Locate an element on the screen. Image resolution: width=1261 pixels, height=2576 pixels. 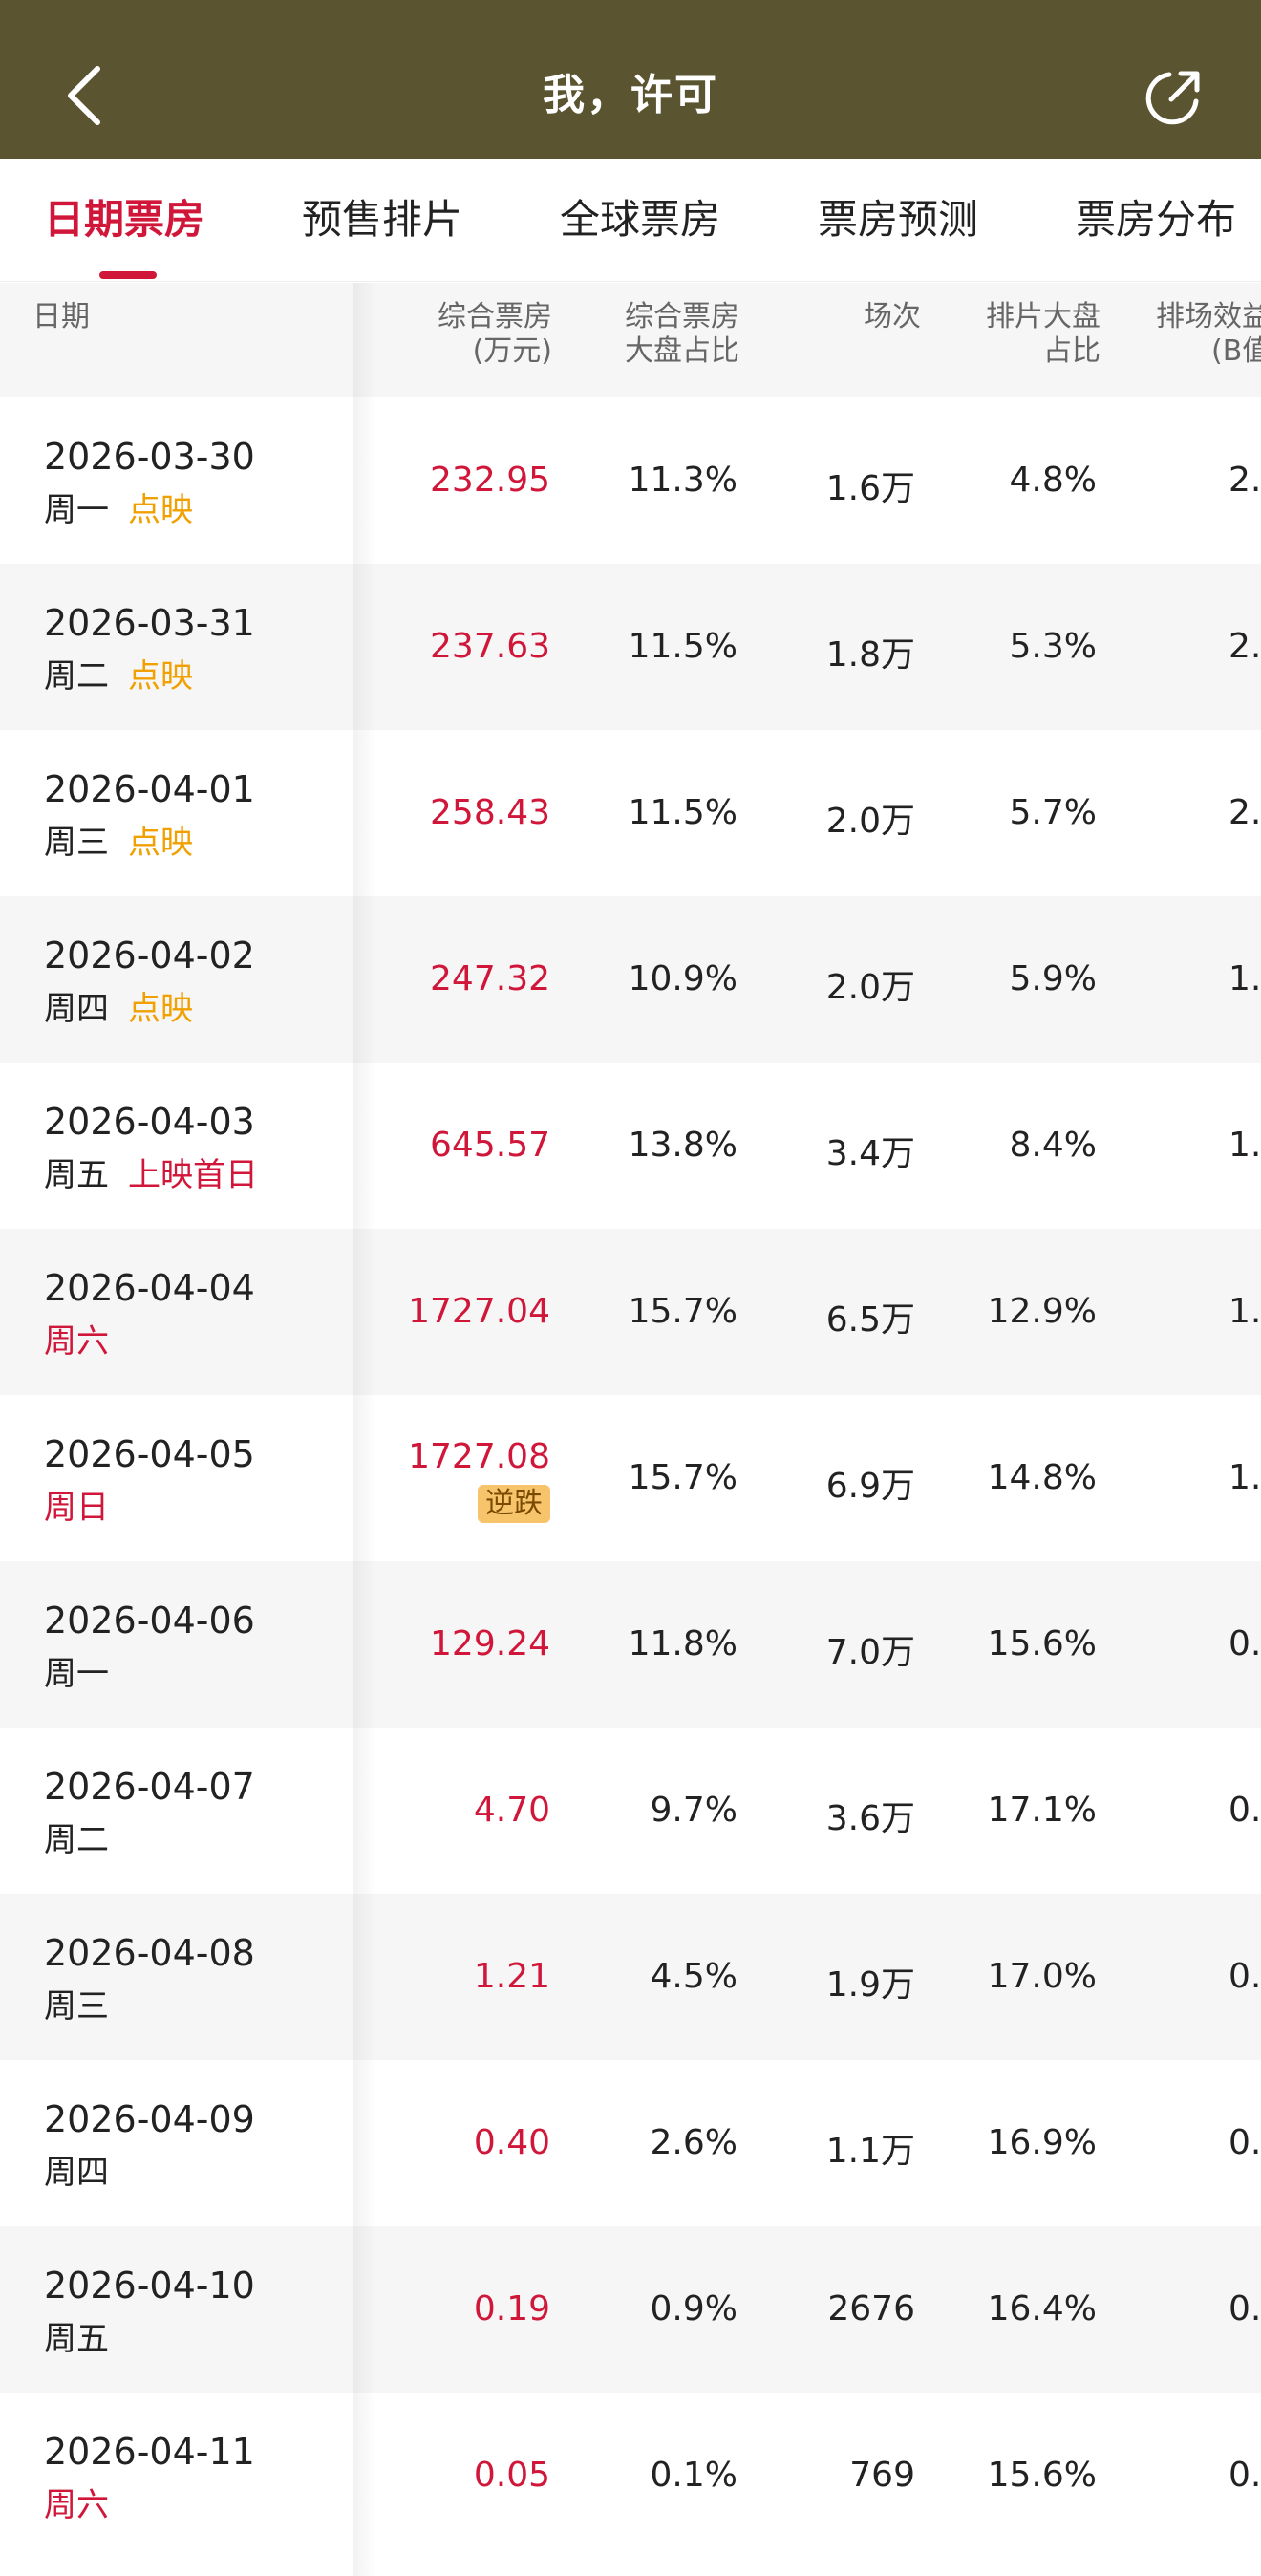
row-market-share: 10.9% is located at coordinates (682, 978).